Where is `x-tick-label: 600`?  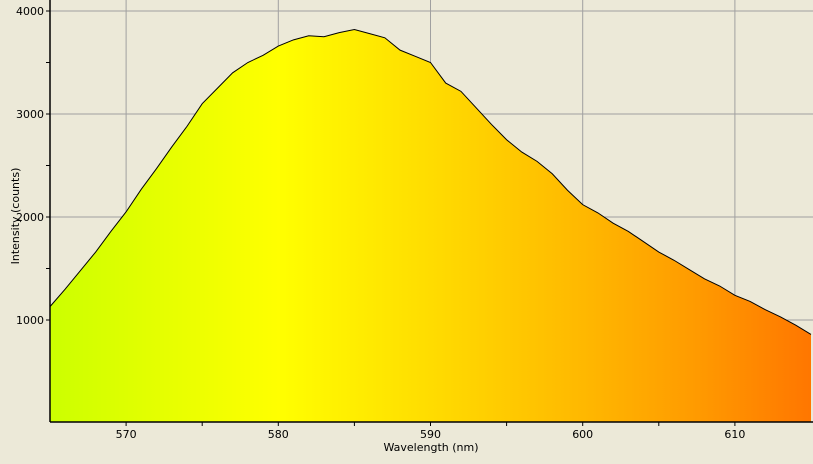 x-tick-label: 600 is located at coordinates (582, 434).